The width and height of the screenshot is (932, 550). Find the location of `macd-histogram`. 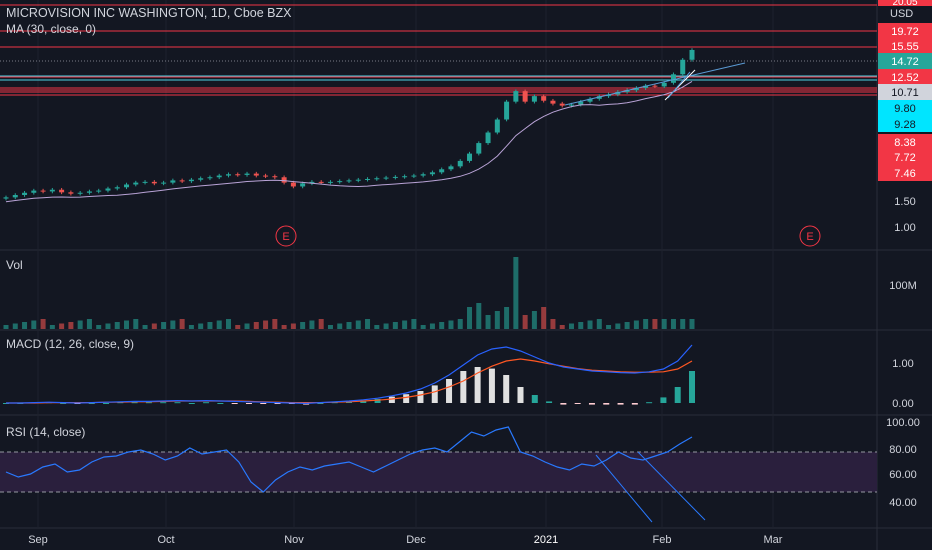

macd-histogram is located at coordinates (349, 386).